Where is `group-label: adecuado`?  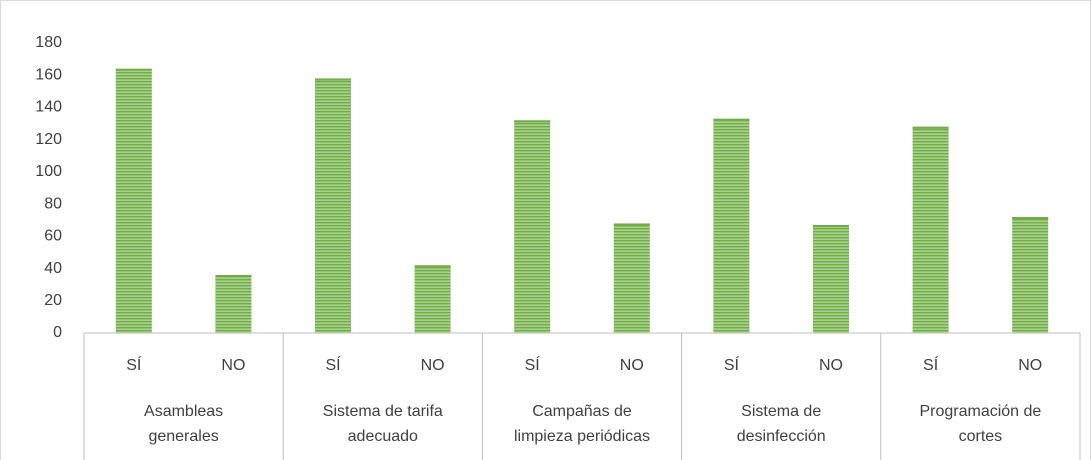 group-label: adecuado is located at coordinates (383, 436).